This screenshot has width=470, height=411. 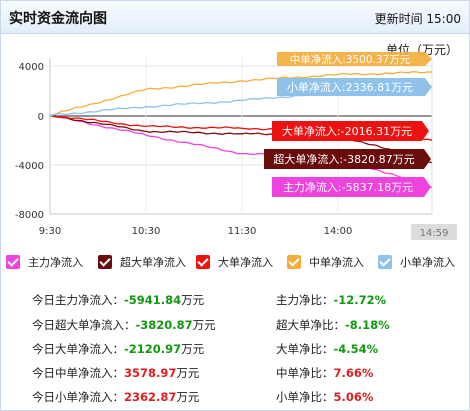 What do you see at coordinates (29, 166) in the screenshot?
I see `y-tick-label: -4000` at bounding box center [29, 166].